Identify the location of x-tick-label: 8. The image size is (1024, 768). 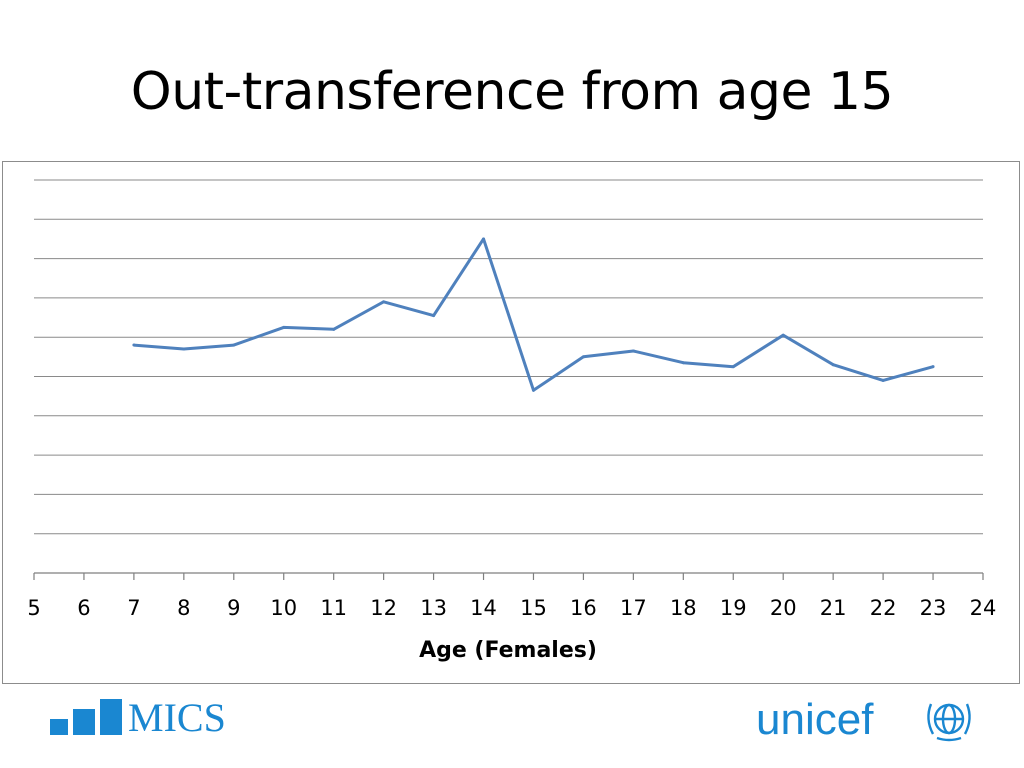
(183, 608).